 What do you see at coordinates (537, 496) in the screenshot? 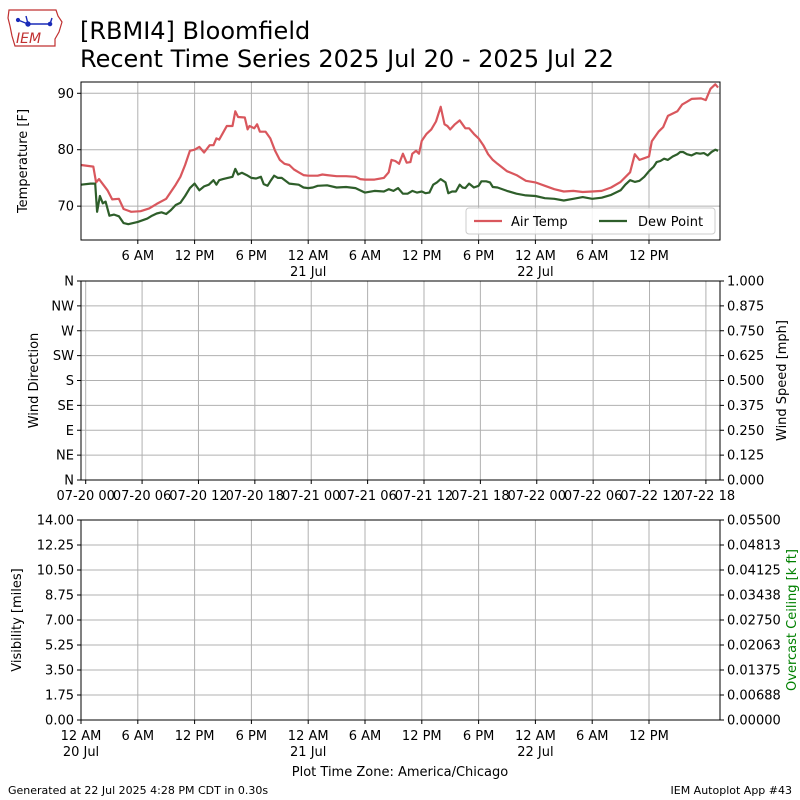
I see `wind-x-tick-label: 07-22 00` at bounding box center [537, 496].